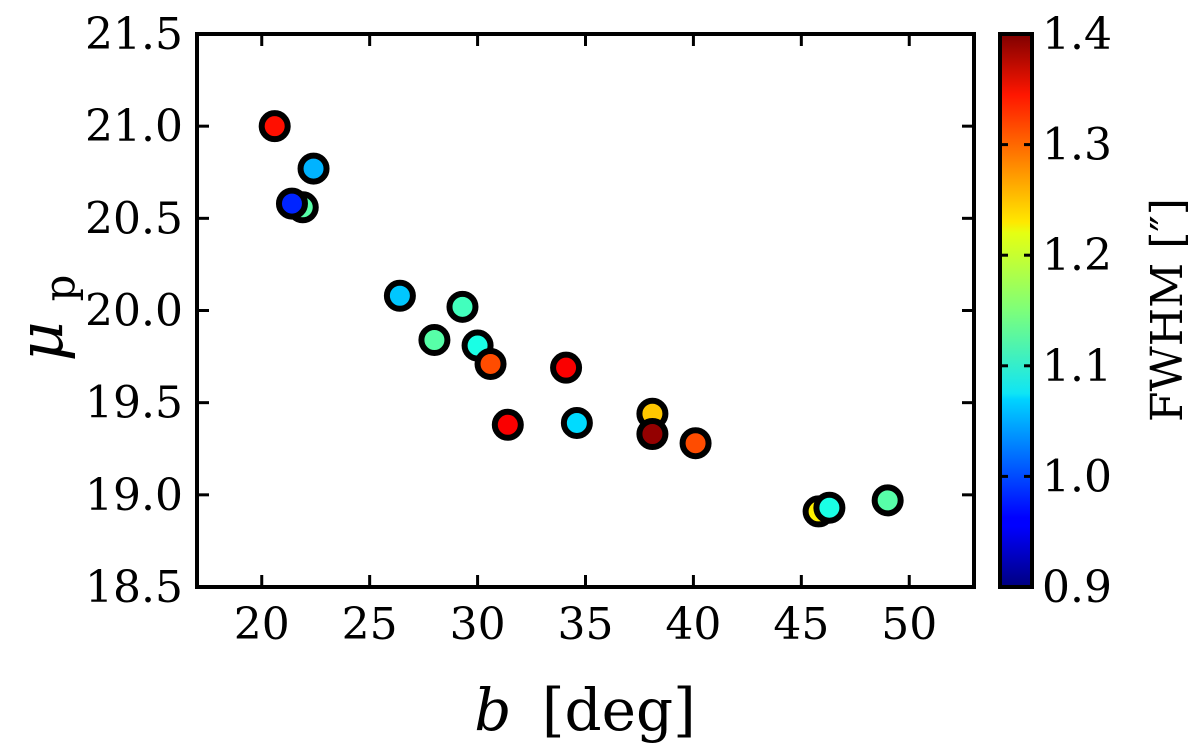 The height and width of the screenshot is (753, 1200). I want to click on colorbar-label: FWHM [″], so click(1167, 310).